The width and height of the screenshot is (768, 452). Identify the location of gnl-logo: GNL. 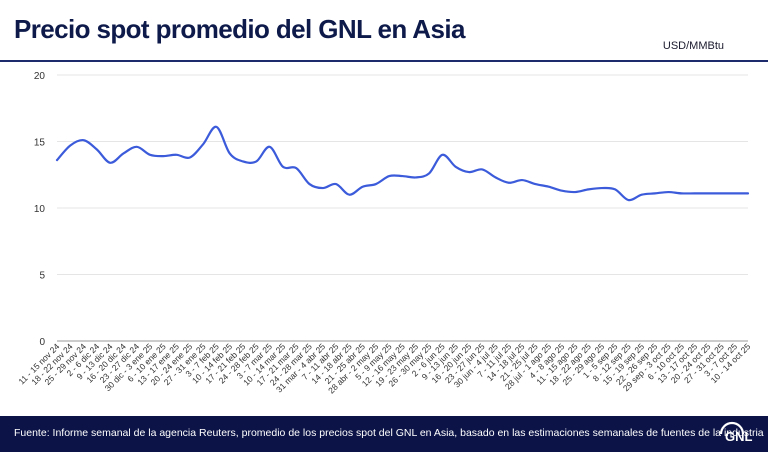
(736, 432).